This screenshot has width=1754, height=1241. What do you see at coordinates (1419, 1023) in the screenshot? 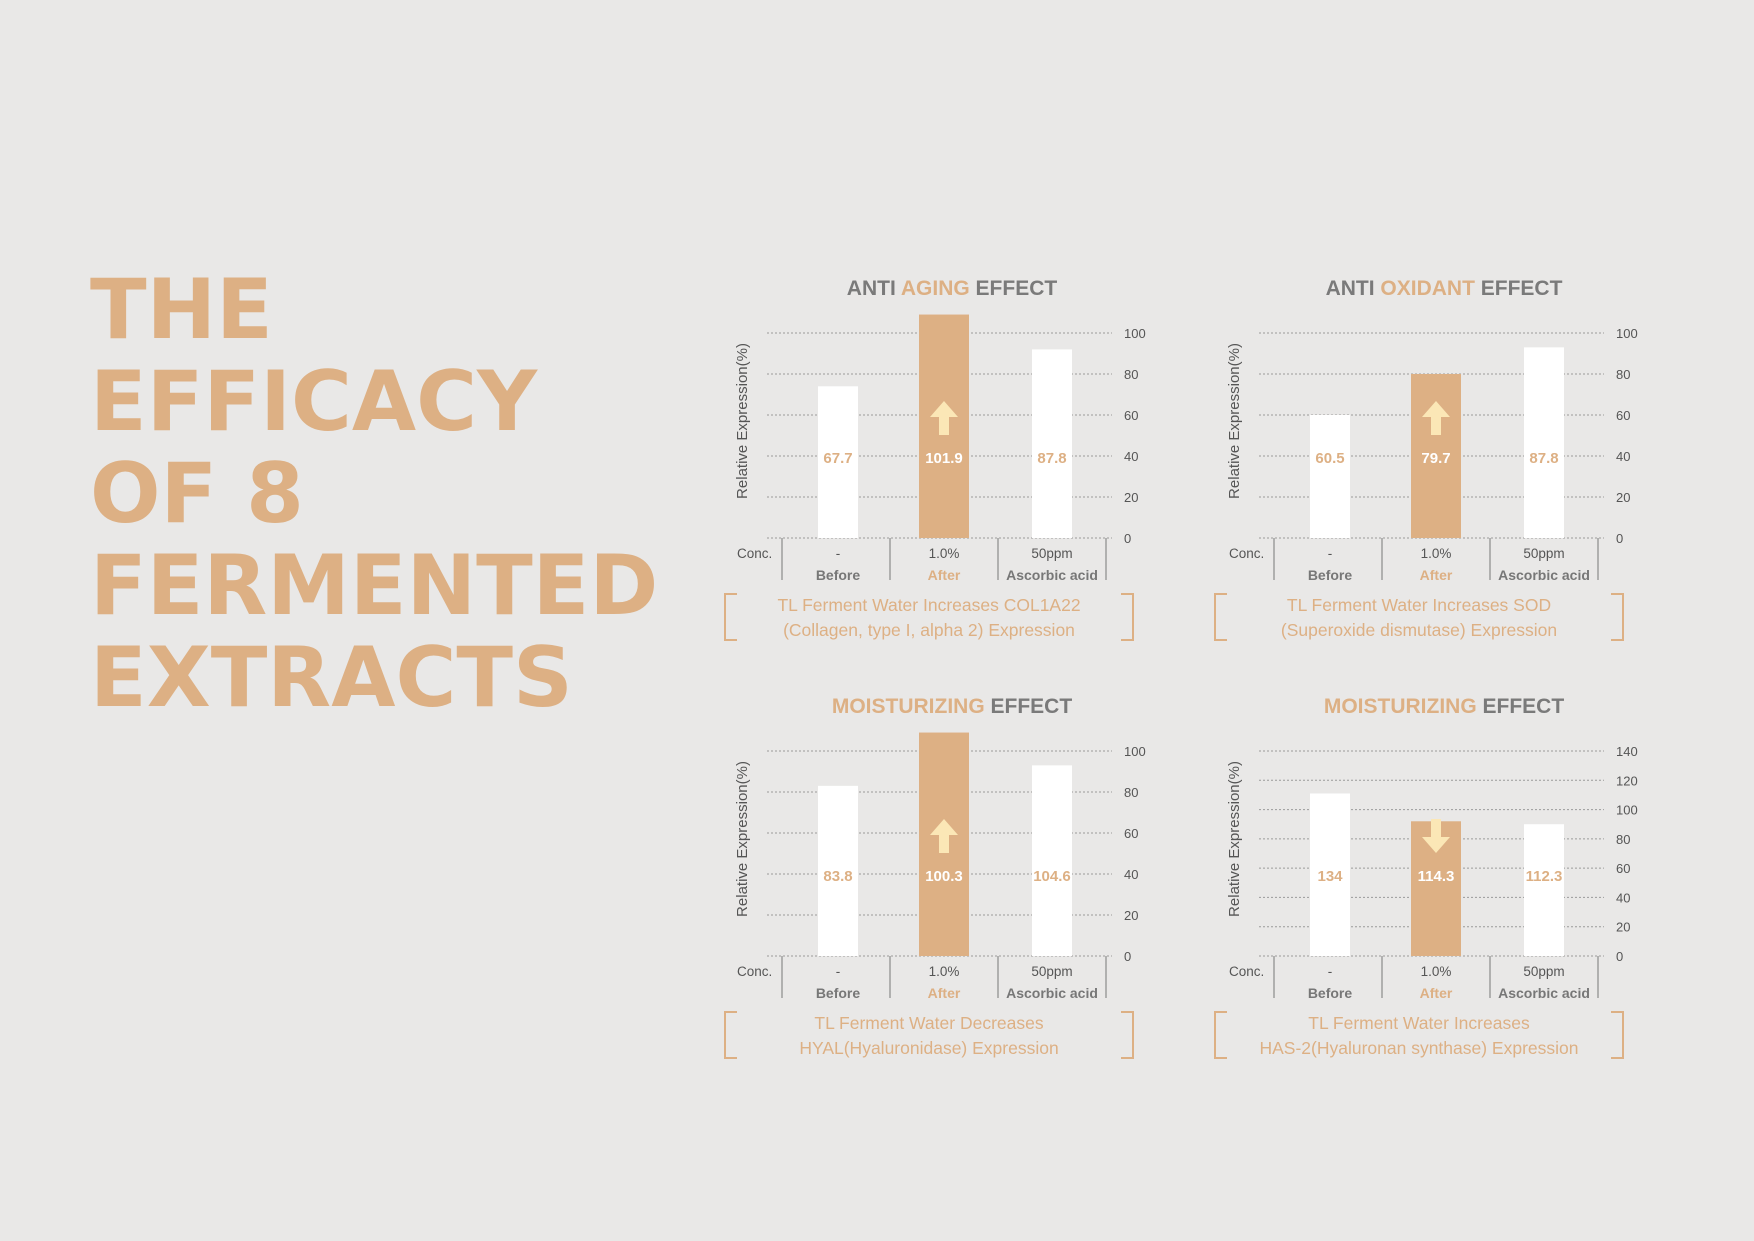
I see `caption-line: TL Ferment Water Increases` at bounding box center [1419, 1023].